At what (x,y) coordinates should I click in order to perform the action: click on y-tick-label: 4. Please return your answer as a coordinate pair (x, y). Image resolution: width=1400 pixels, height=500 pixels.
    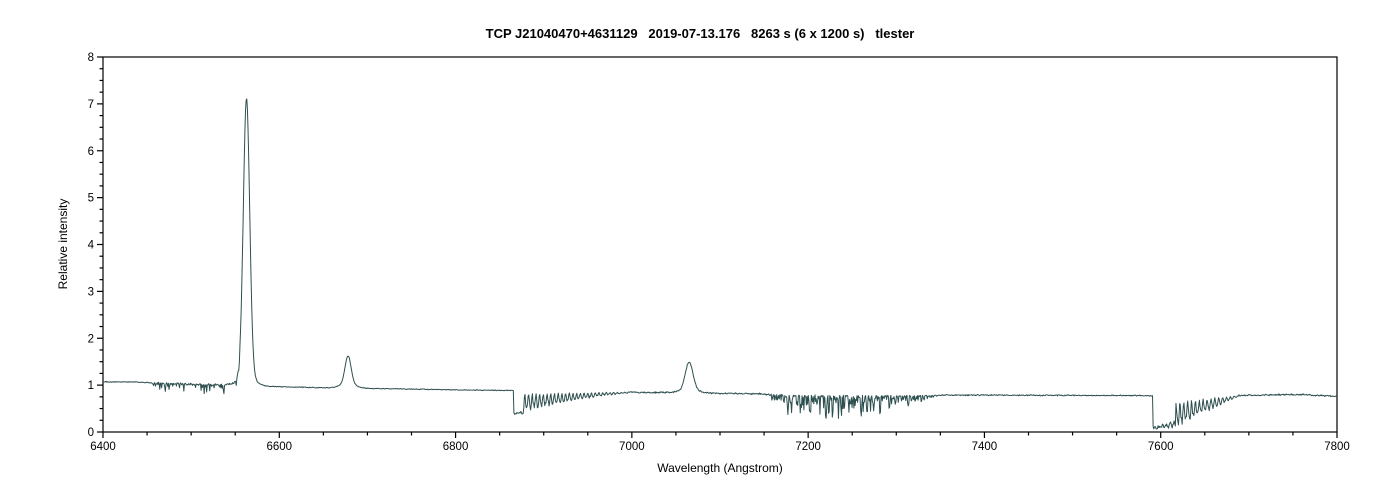
    Looking at the image, I should click on (91, 246).